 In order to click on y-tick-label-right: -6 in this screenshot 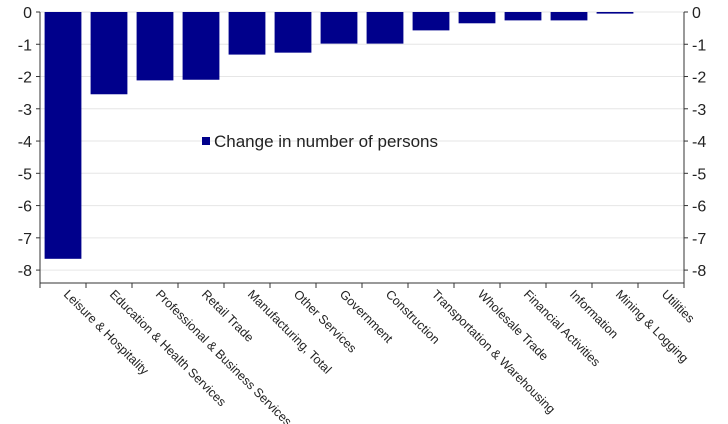, I will do `click(699, 207)`.